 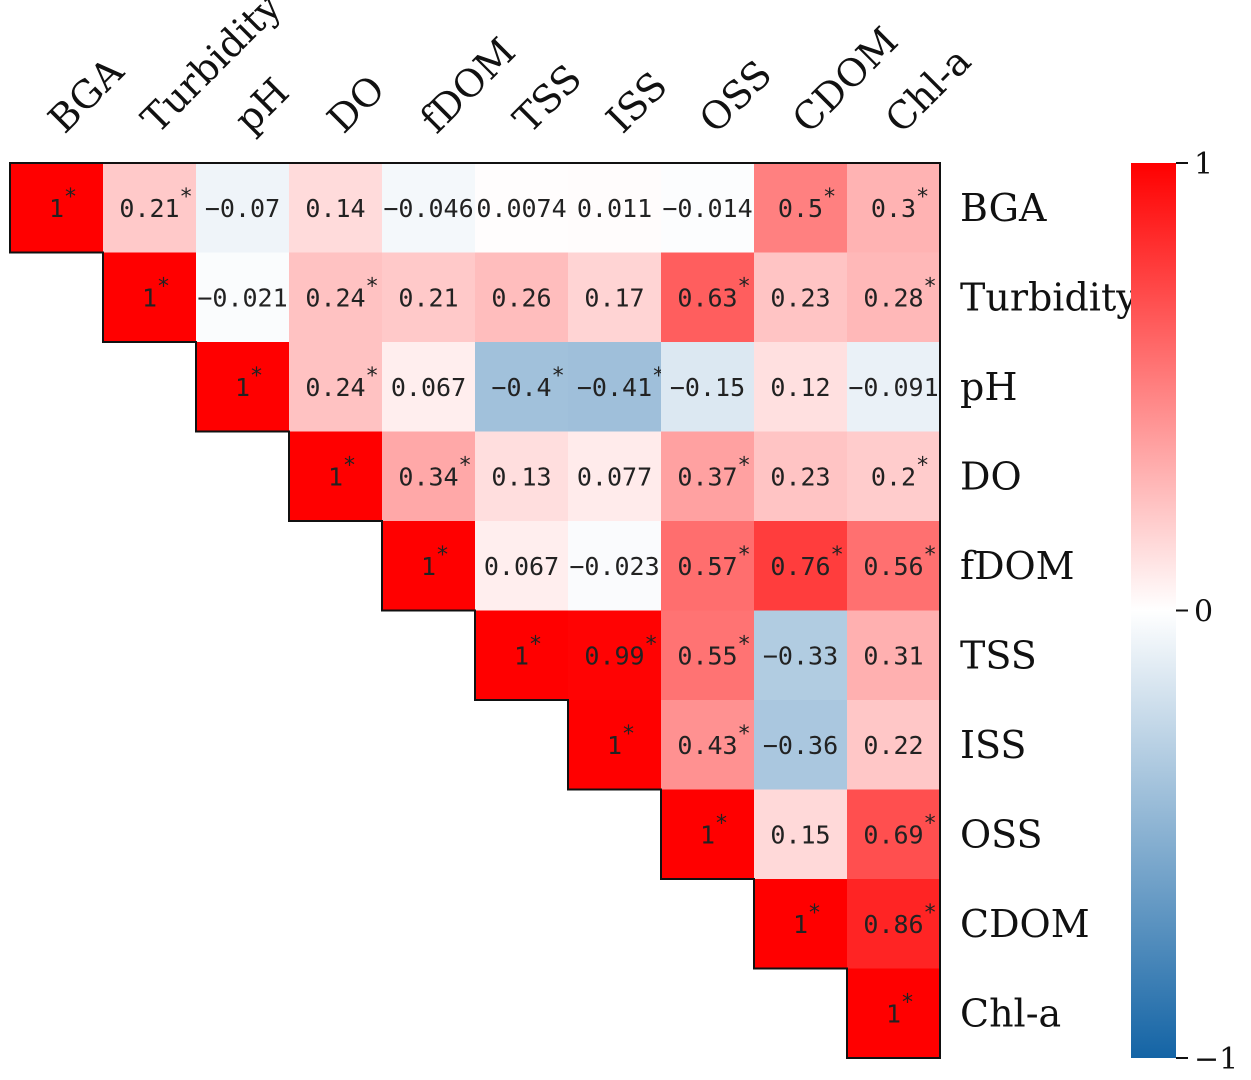 I want to click on heatmap-cell: 0.24 *, so click(x=335, y=297).